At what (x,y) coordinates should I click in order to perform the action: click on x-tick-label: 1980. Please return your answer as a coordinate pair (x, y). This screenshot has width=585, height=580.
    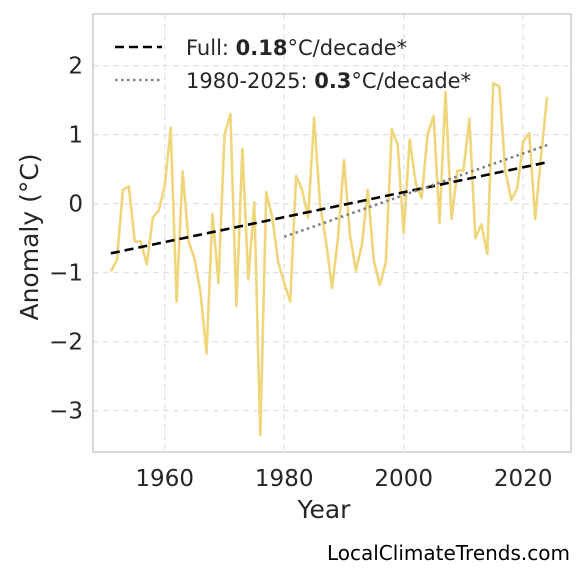
    Looking at the image, I should click on (284, 479).